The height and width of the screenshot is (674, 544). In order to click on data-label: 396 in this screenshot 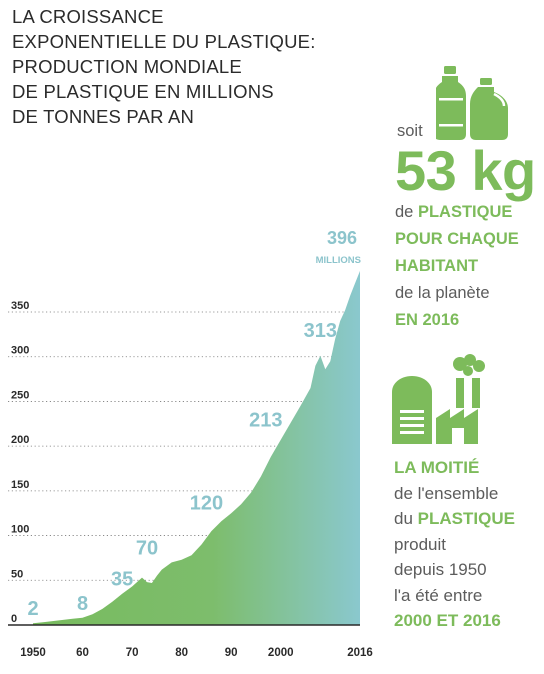, I will do `click(342, 238)`.